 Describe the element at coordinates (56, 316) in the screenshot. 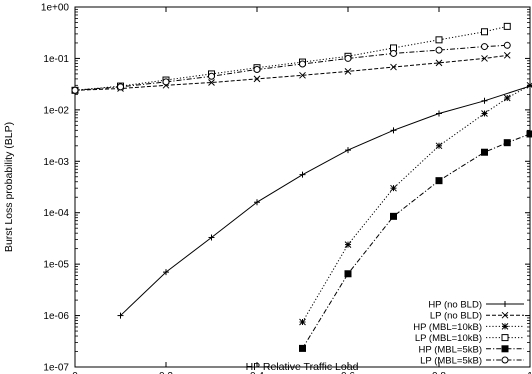

I see `y-tick-label: 1e-06` at that location.